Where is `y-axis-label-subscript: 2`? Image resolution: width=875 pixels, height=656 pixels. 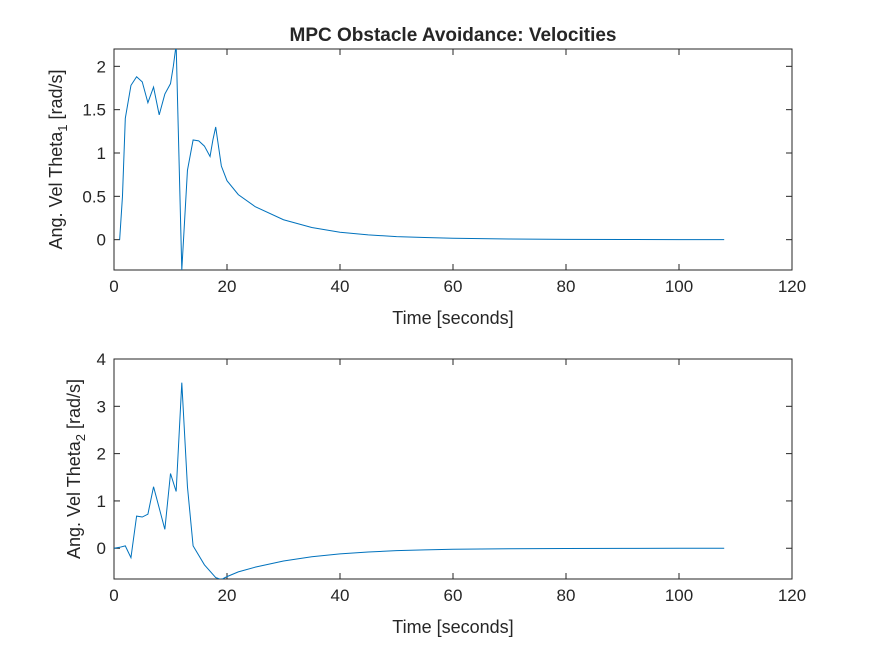 y-axis-label-subscript: 2 is located at coordinates (80, 437).